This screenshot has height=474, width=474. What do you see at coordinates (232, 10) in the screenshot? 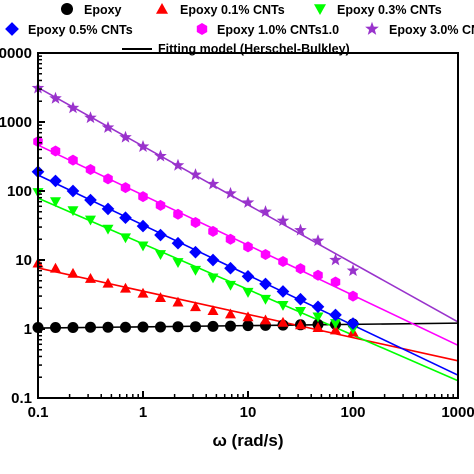
I see `legend-label: Epoxy 0.1% CNTs` at bounding box center [232, 10].